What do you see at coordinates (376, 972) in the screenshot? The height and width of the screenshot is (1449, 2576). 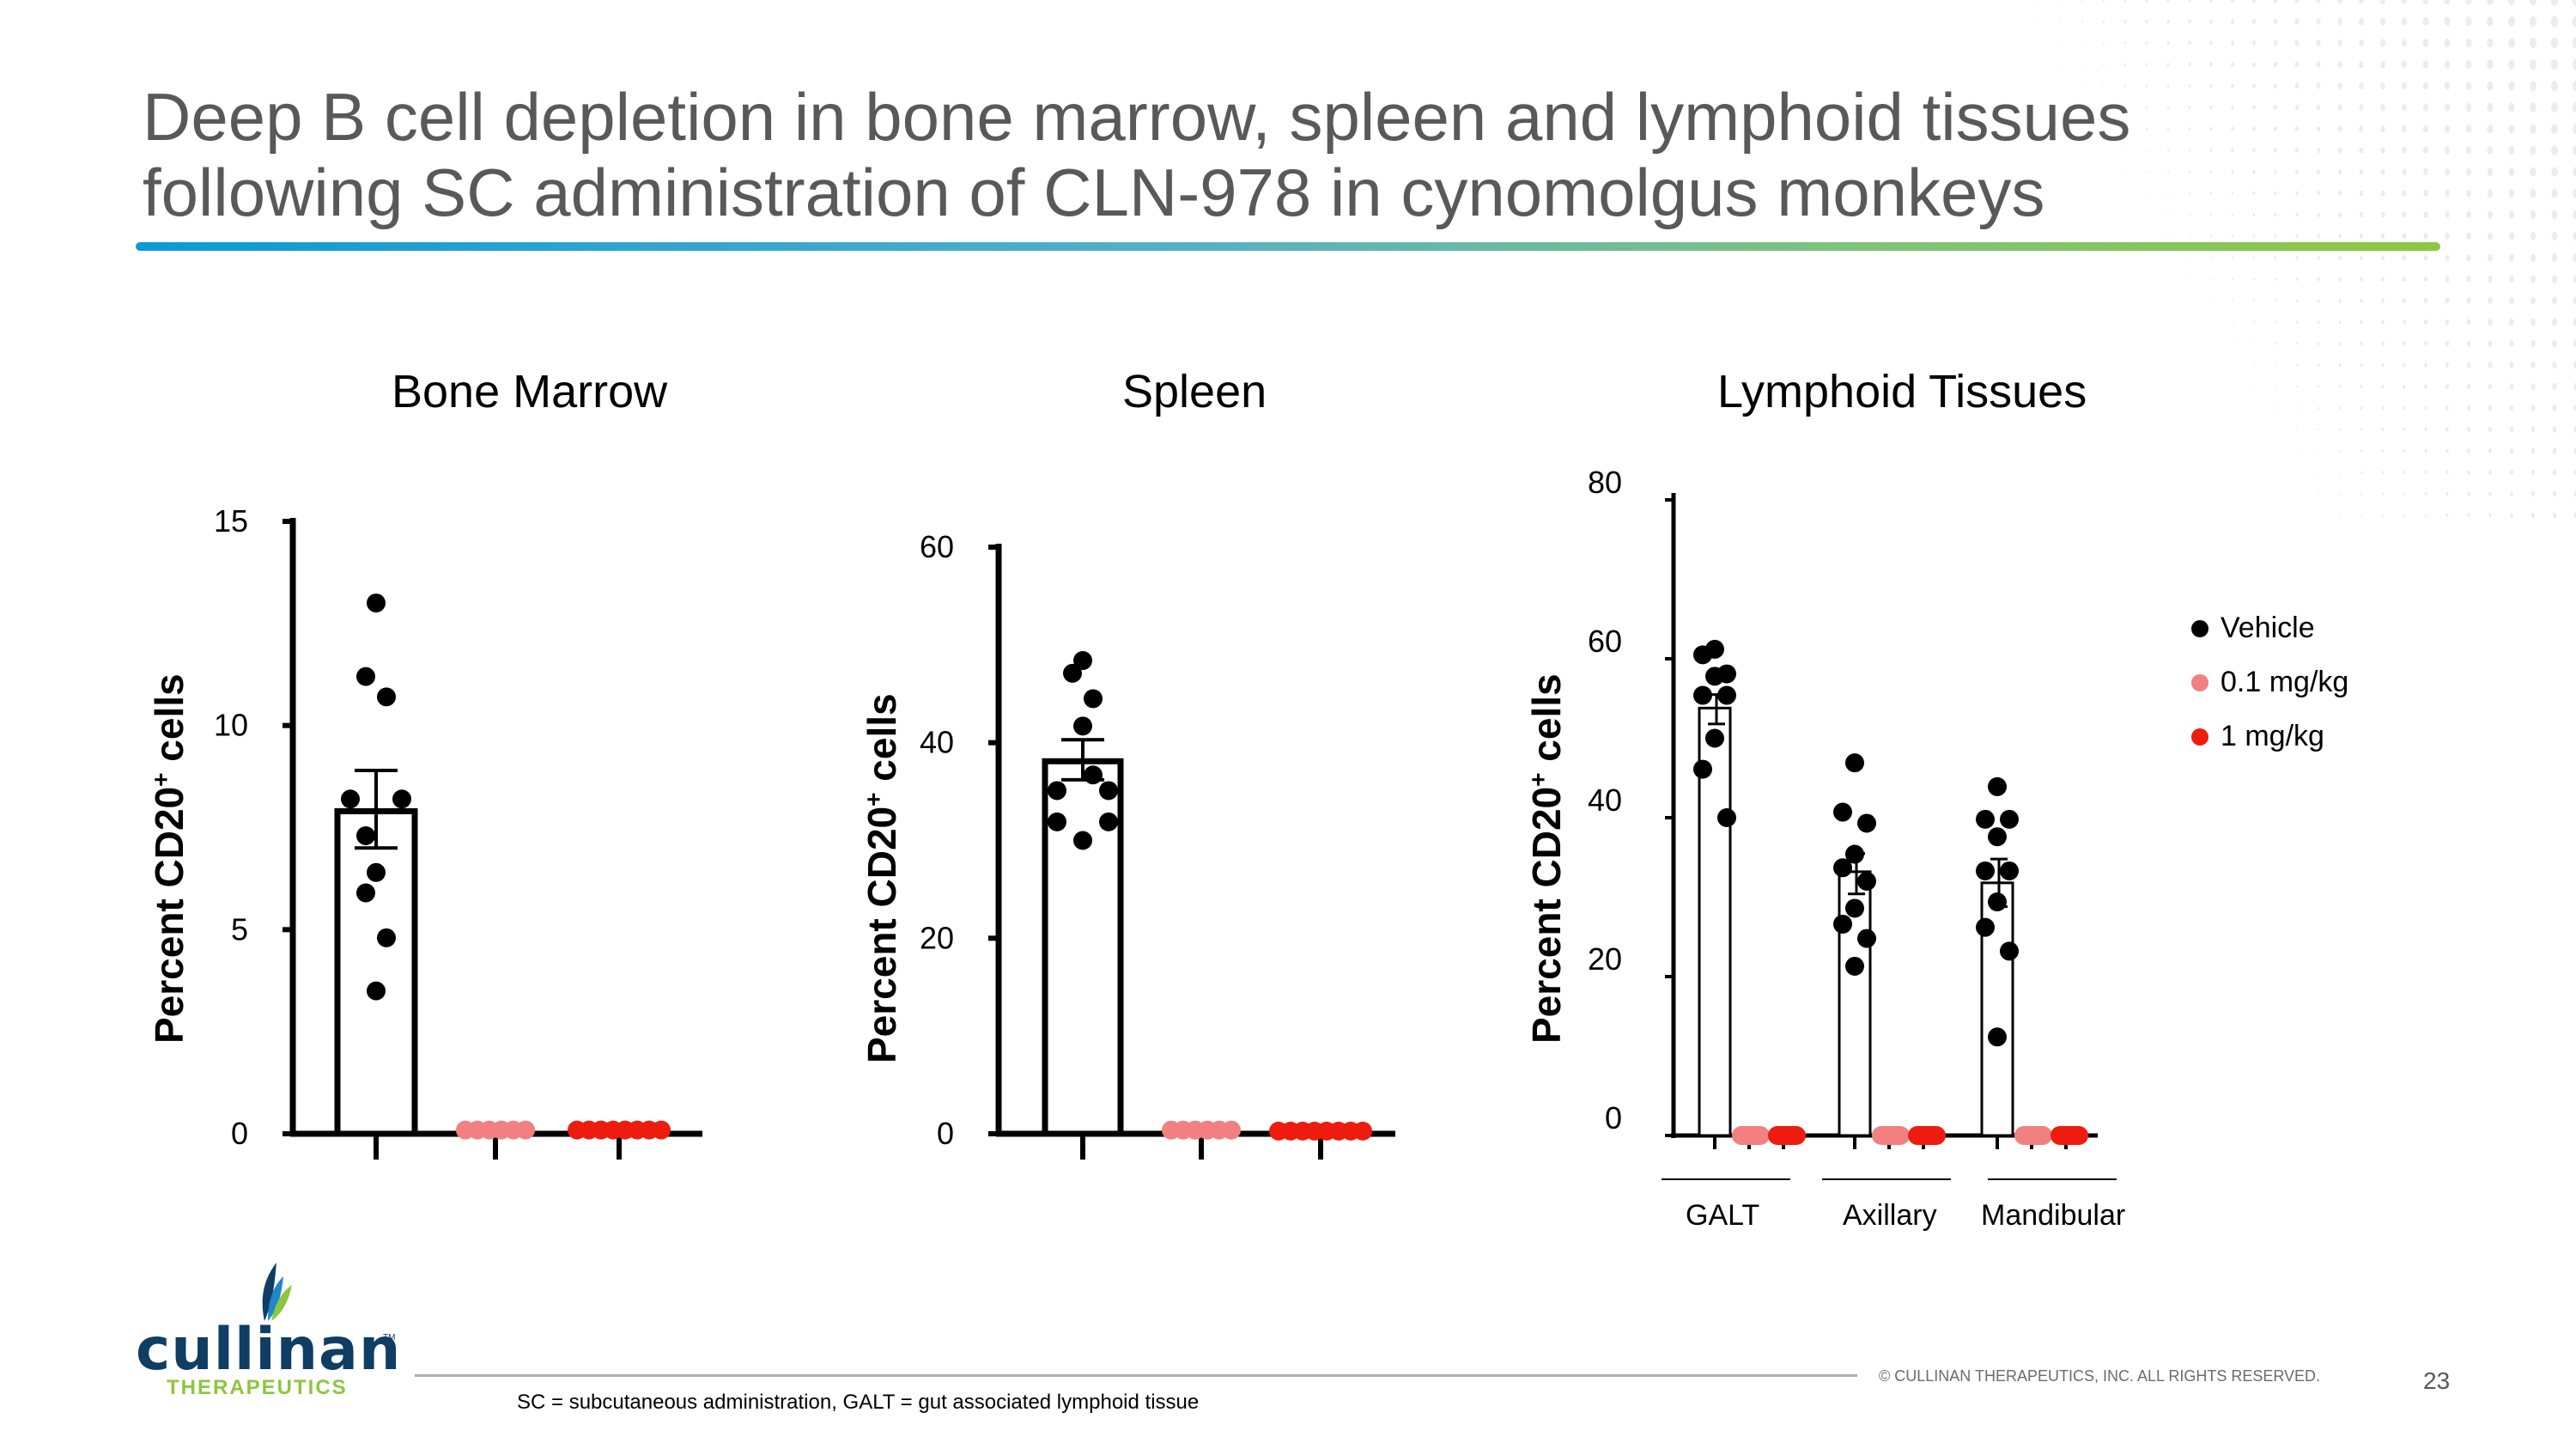 I see `bar-vehicle` at bounding box center [376, 972].